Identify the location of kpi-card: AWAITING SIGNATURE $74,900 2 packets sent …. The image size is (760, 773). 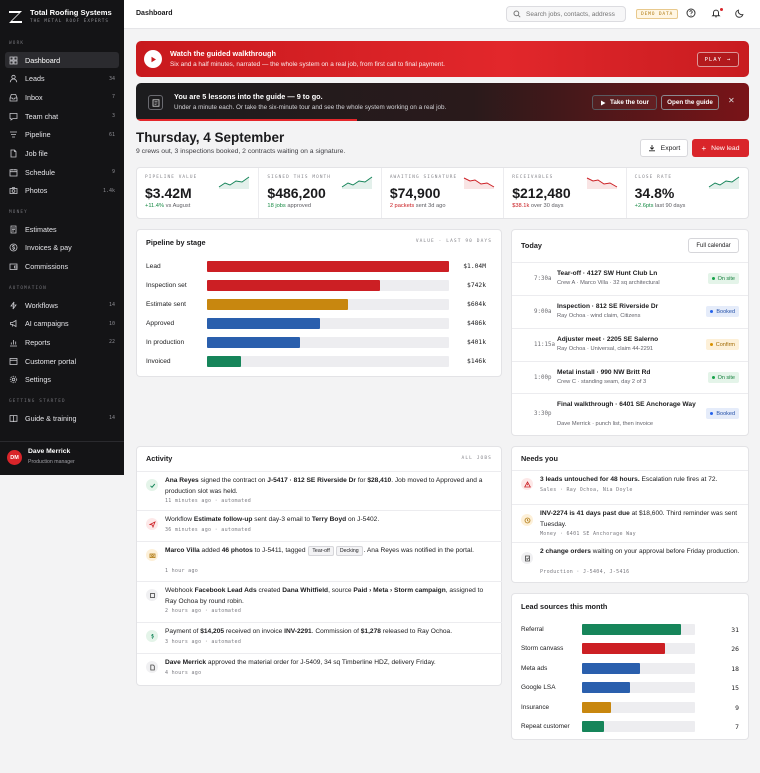
(443, 193).